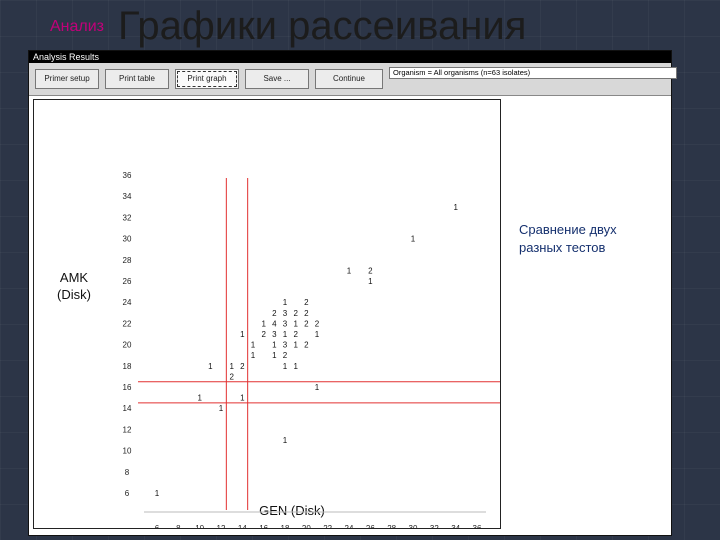  I want to click on y-tick-label: 12, so click(127, 429).